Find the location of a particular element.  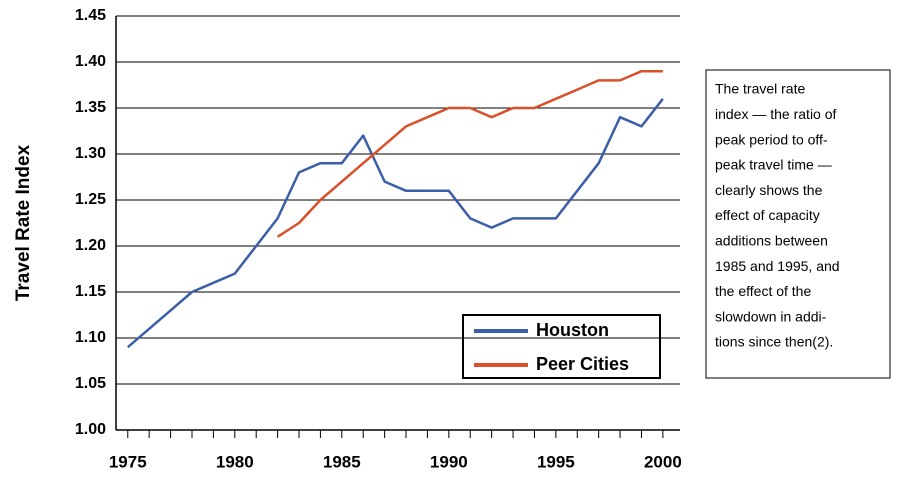

y-tick-label: 1.40 is located at coordinates (90, 61).